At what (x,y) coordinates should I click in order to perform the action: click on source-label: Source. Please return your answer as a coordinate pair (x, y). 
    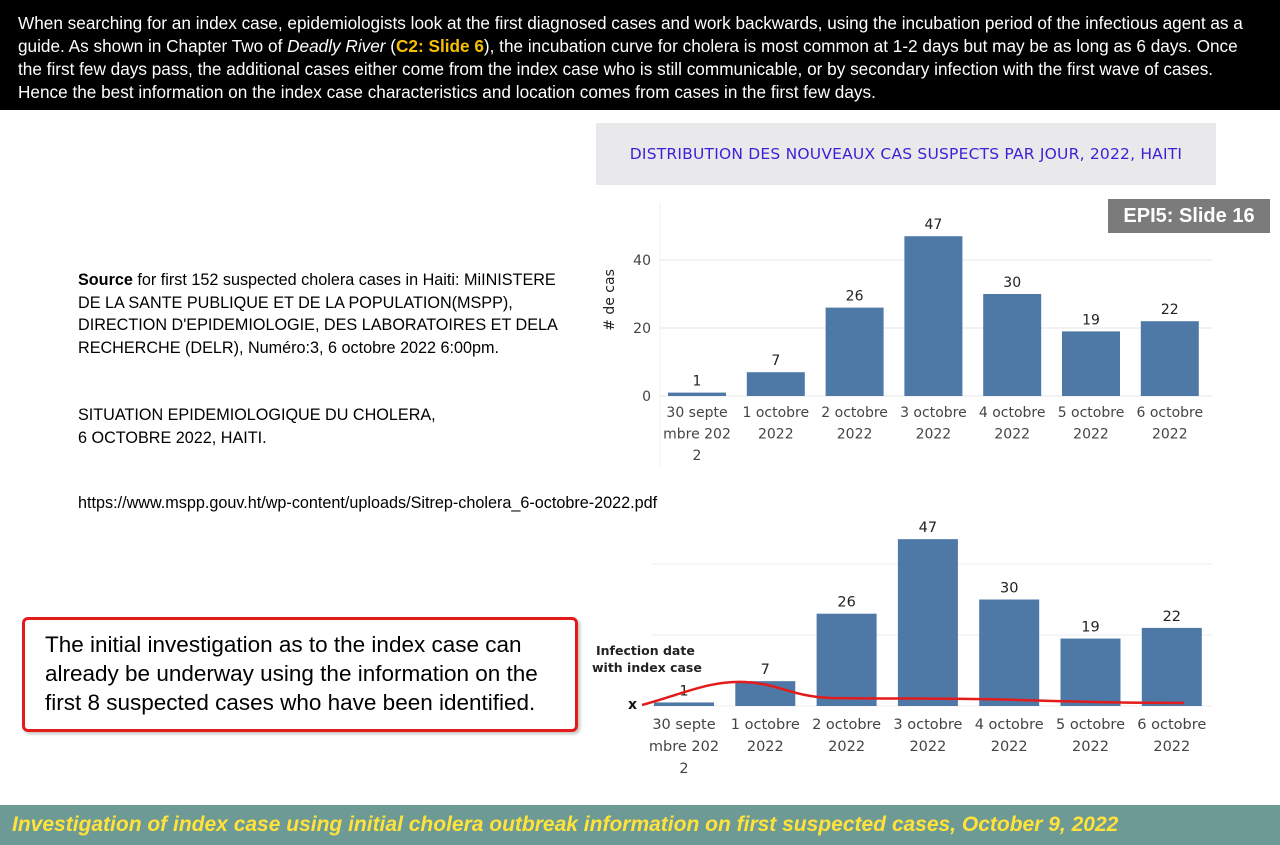
    Looking at the image, I should click on (105, 280).